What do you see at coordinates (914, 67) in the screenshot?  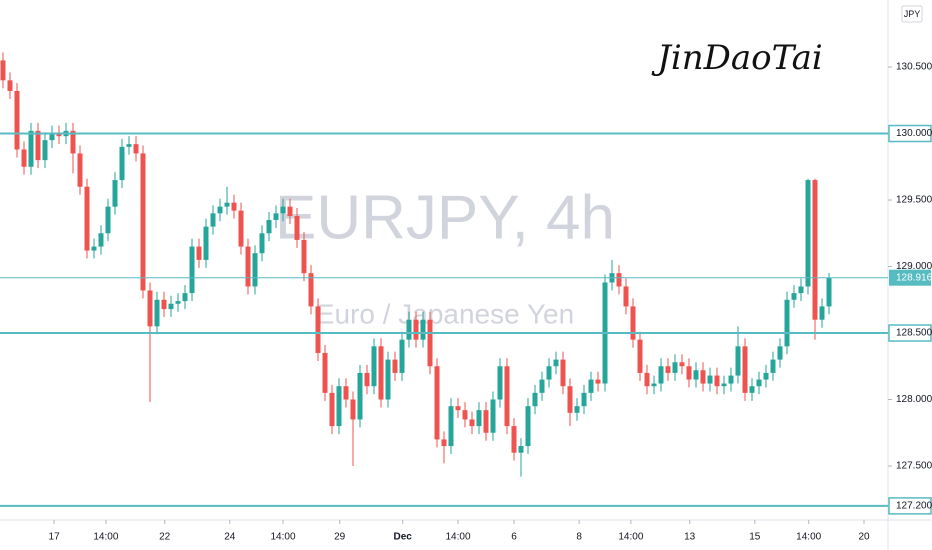 I see `y-tick-label: 130.500` at bounding box center [914, 67].